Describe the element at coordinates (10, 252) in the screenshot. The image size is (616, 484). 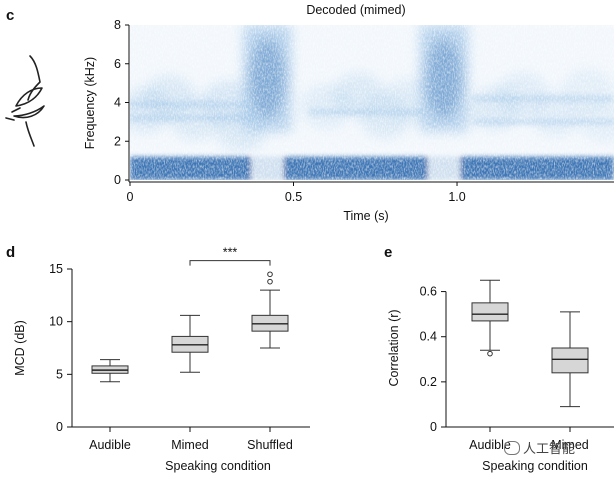
I see `panel-letter-d: d` at that location.